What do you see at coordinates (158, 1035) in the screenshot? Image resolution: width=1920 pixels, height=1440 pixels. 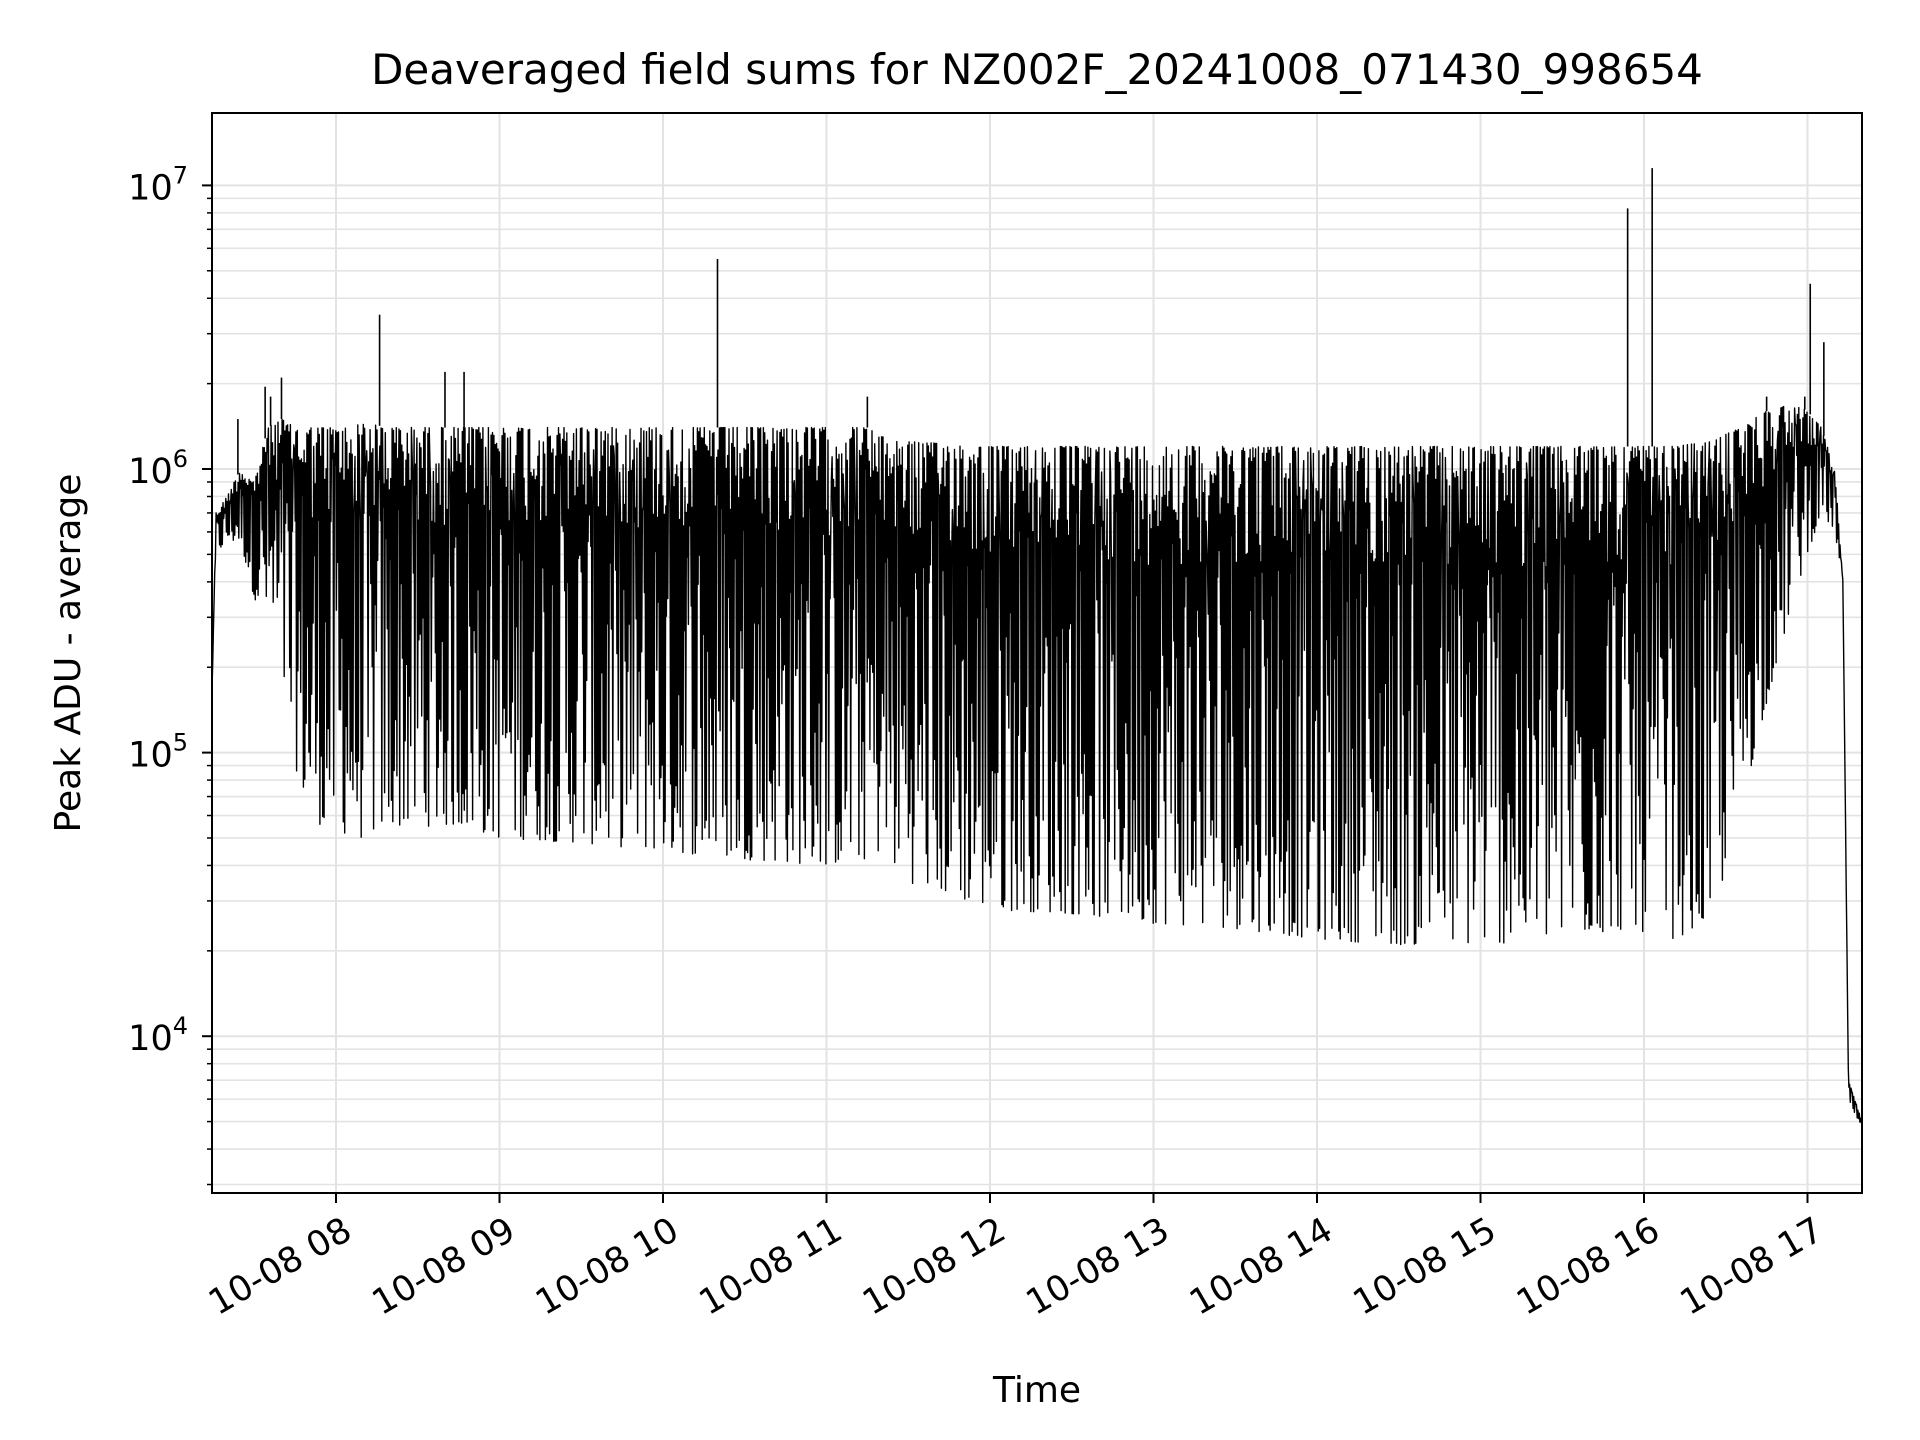 I see `y-tick-label: 10⁴` at bounding box center [158, 1035].